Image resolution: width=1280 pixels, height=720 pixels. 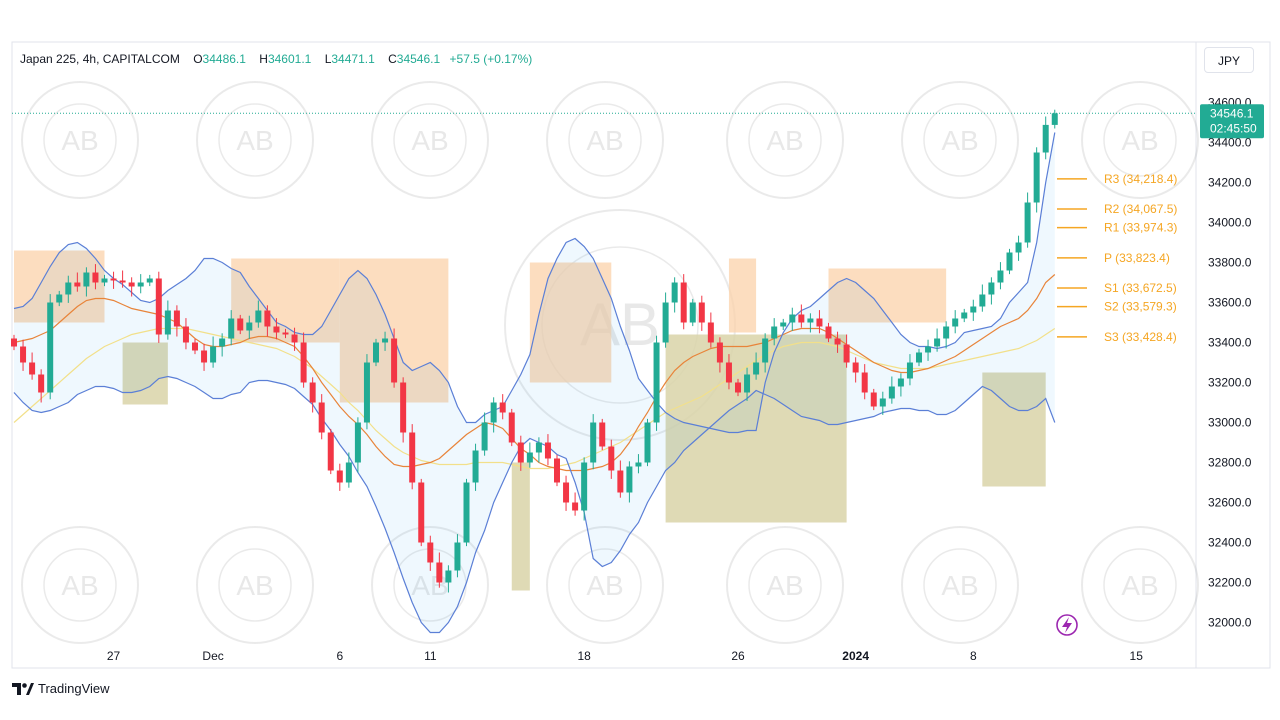 I want to click on price-axis-tick: 33600.0, so click(x=1230, y=303).